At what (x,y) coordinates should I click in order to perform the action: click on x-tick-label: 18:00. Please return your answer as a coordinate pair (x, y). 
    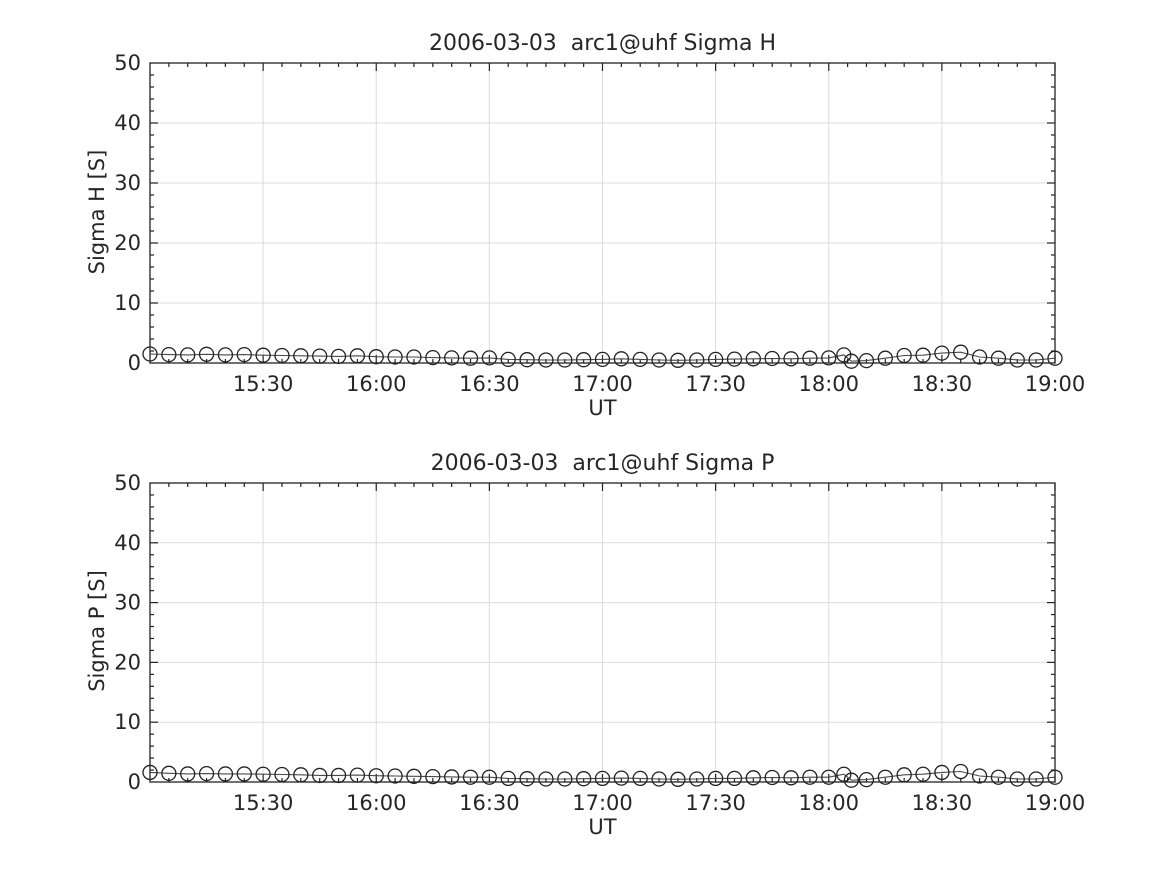
    Looking at the image, I should click on (828, 803).